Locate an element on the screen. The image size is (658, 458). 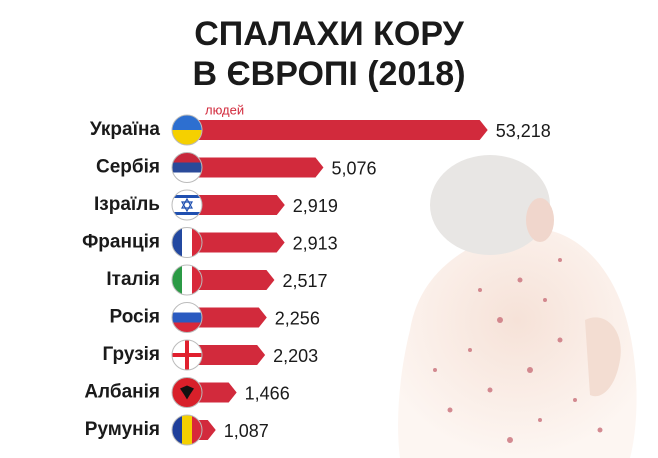
category-label: Албанія is located at coordinates (122, 392).